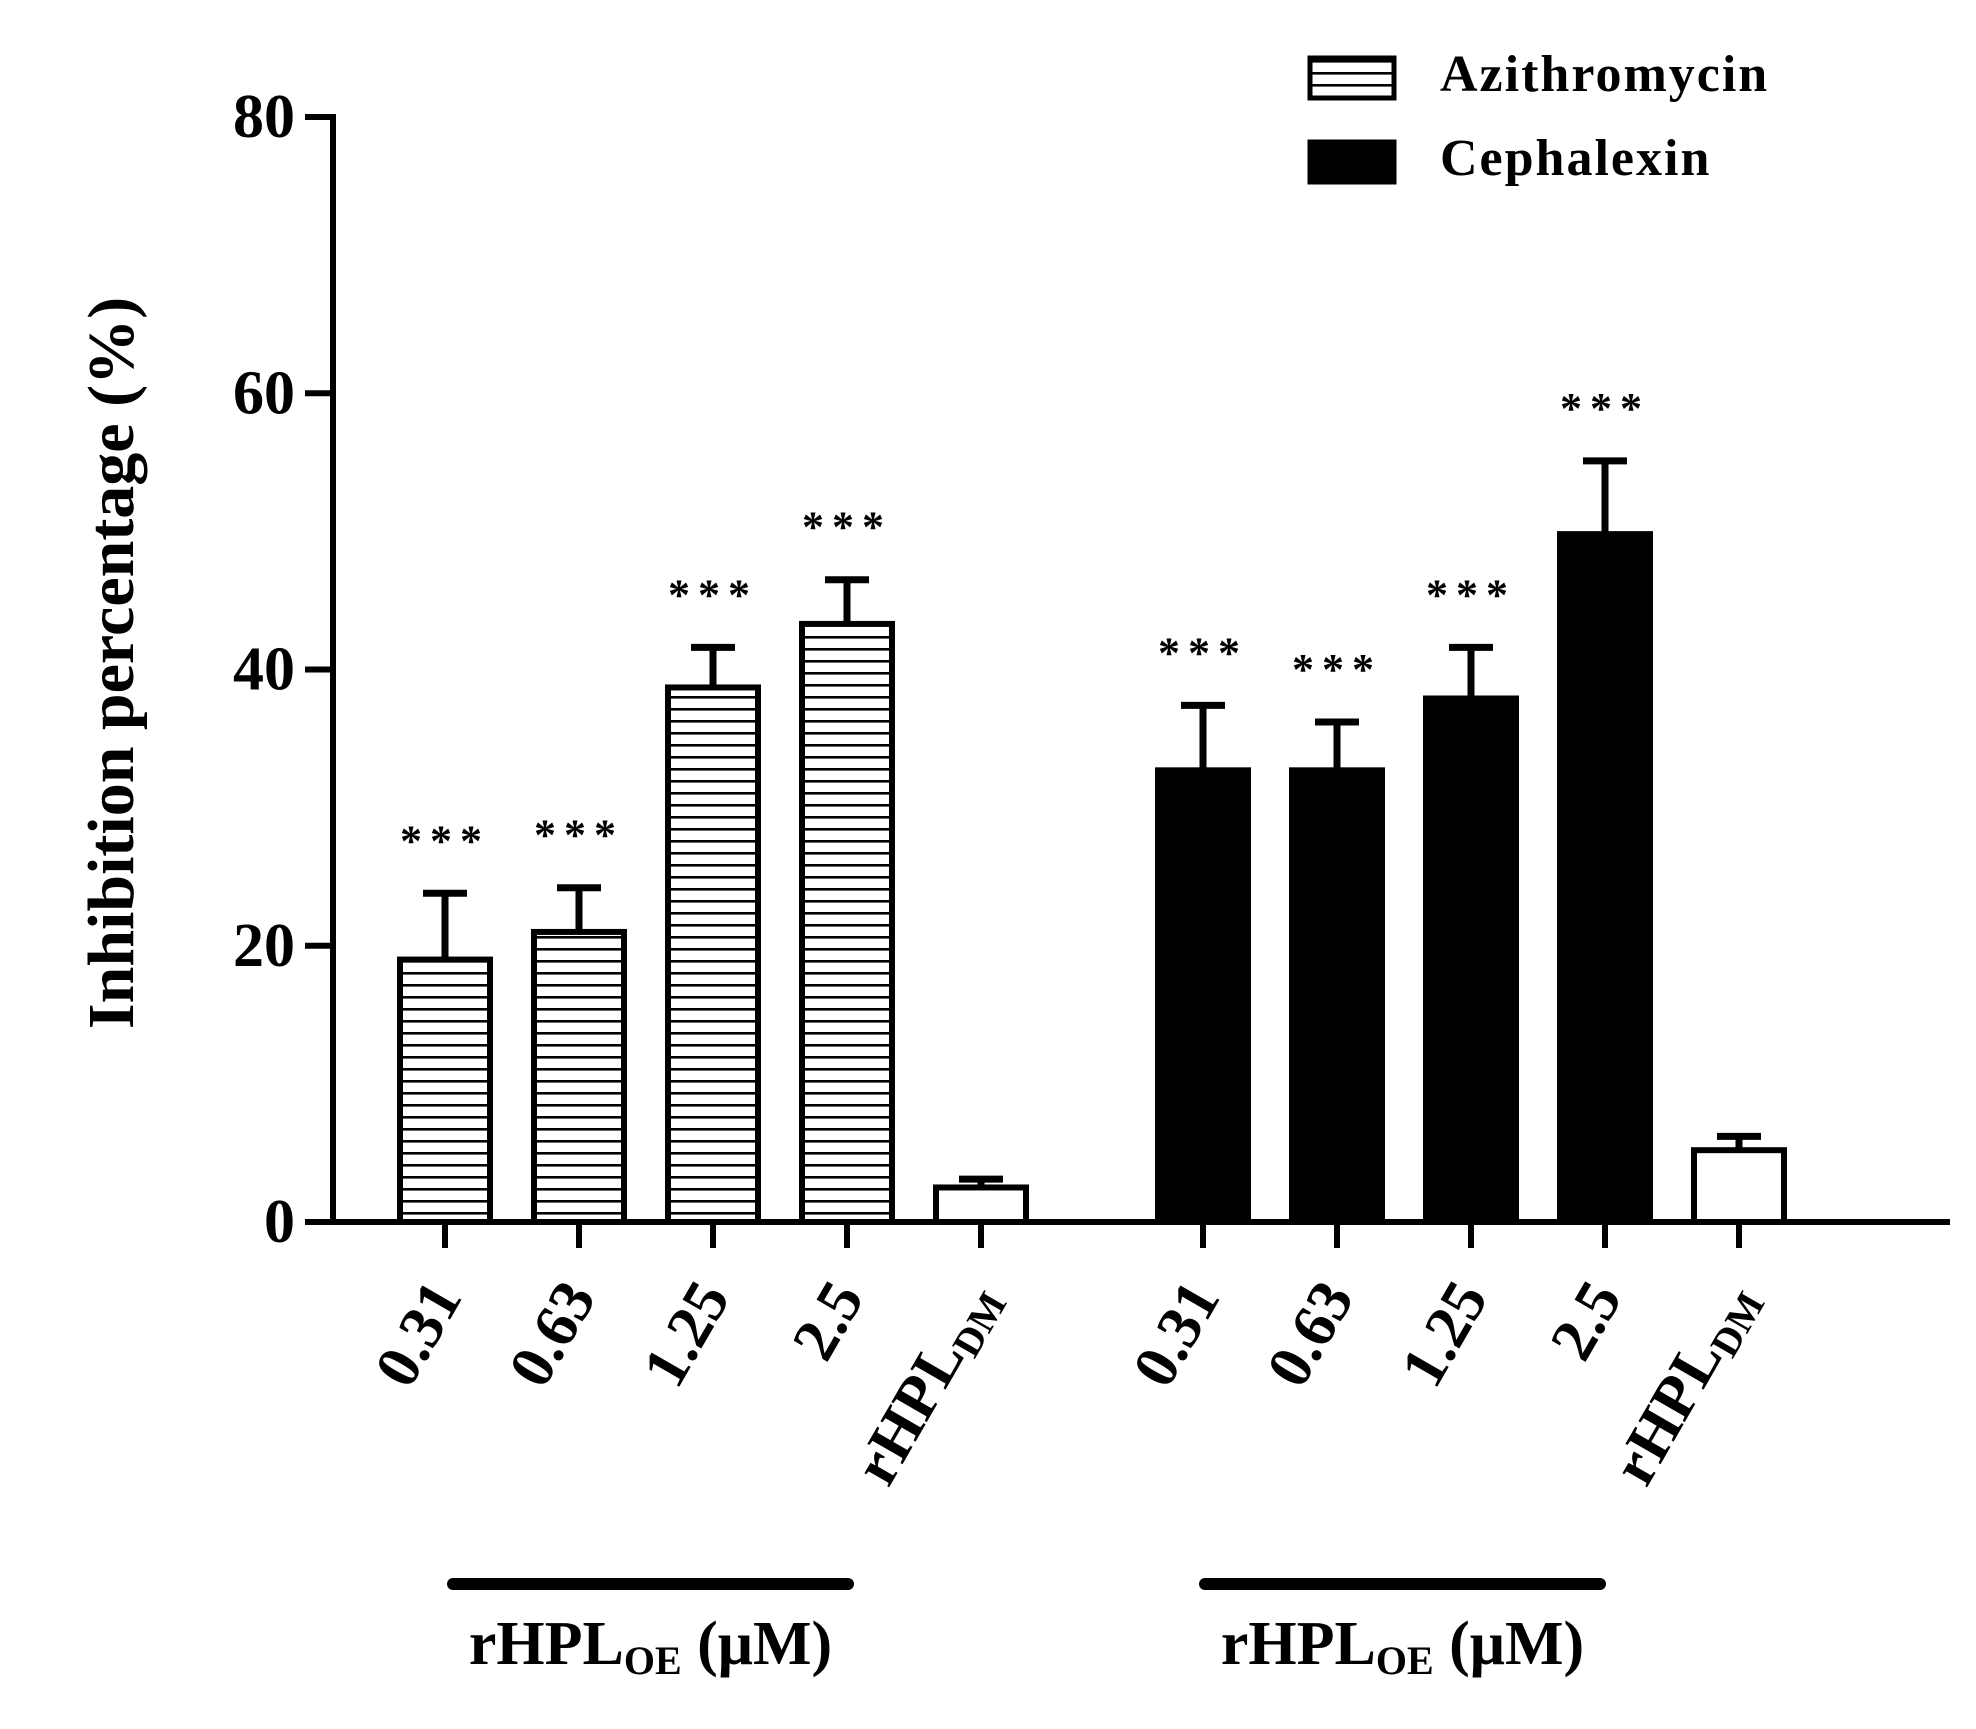 This screenshot has height=1729, width=1976. I want to click on y-tick-label: 60, so click(264, 393).